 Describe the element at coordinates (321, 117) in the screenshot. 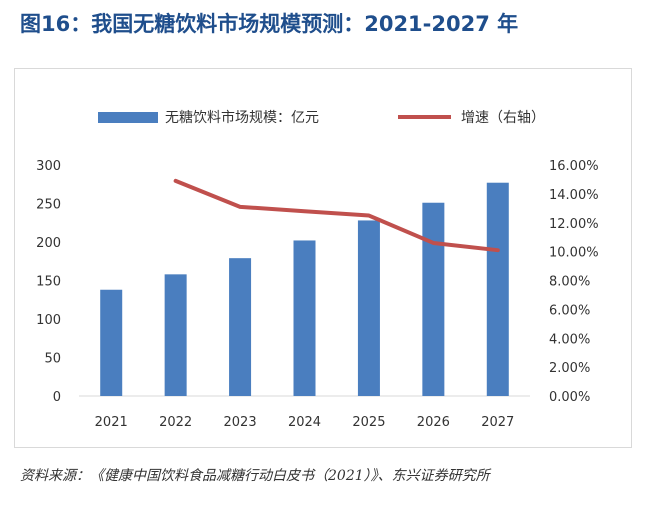

I see `legend: 无糖饮料市场规模：亿元 增速（右轴）` at that location.